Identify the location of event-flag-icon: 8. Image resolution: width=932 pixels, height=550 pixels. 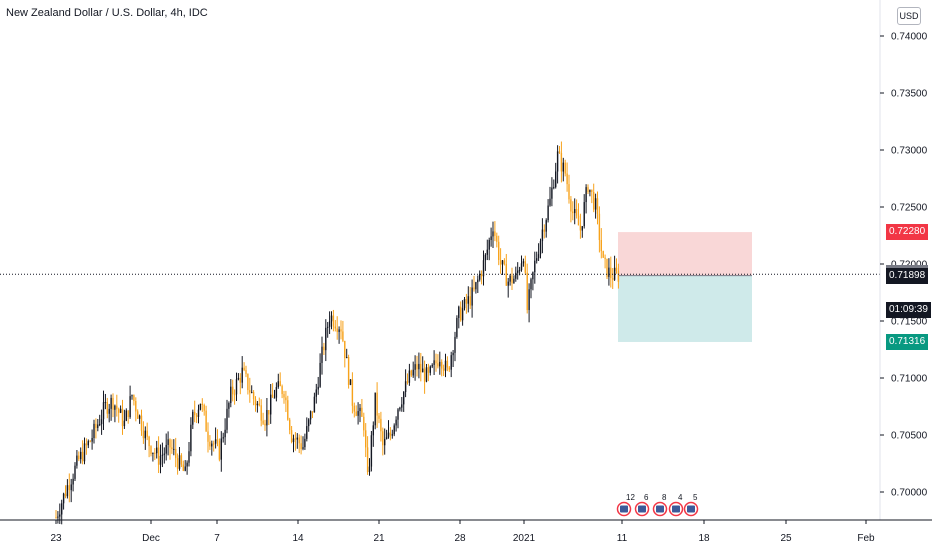
(660, 505).